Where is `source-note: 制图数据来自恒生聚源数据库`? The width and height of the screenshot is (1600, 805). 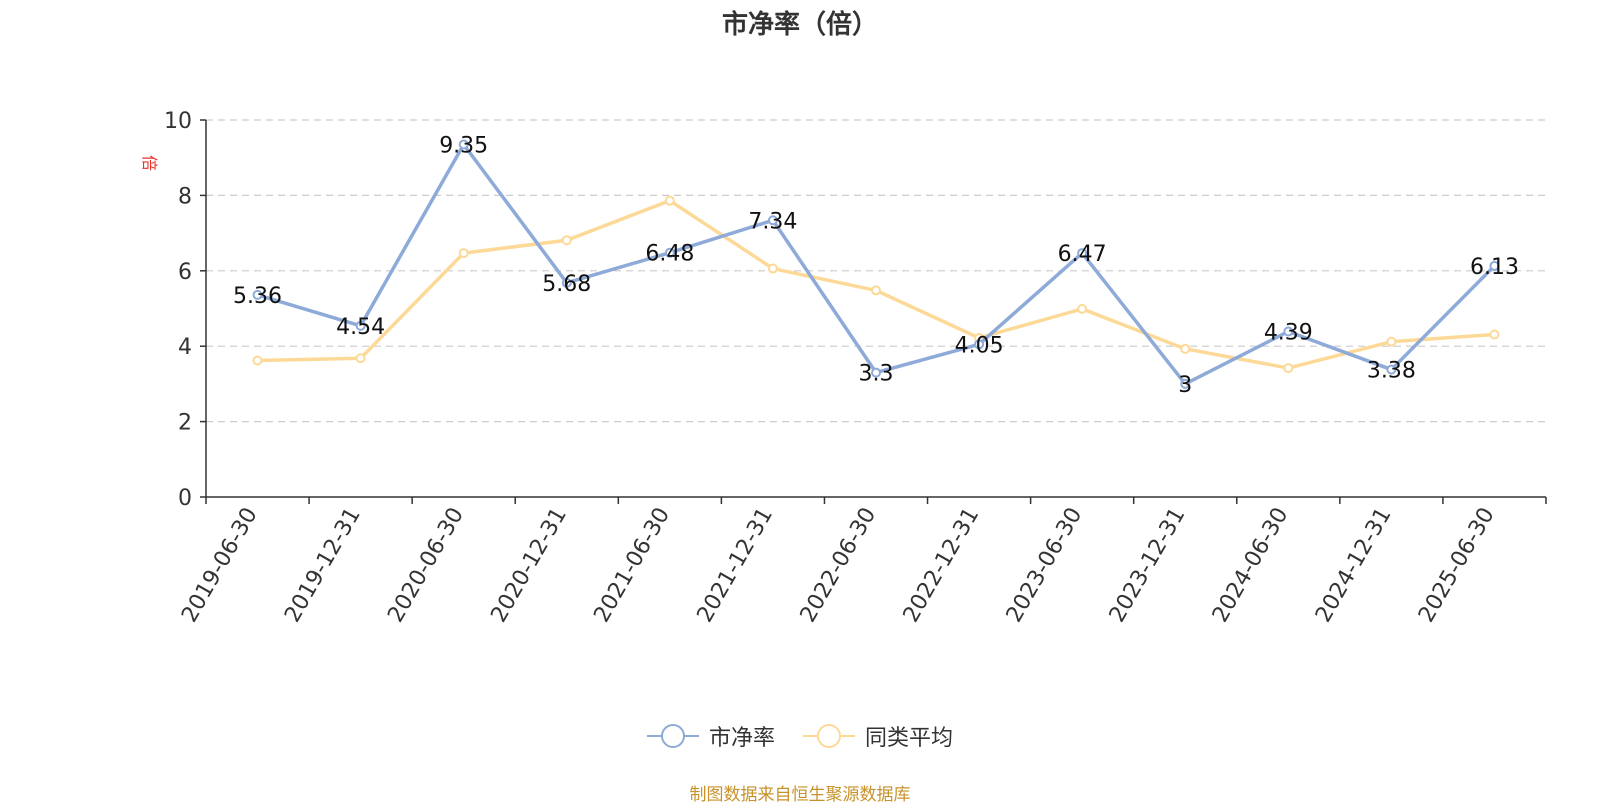 source-note: 制图数据来自恒生聚源数据库 is located at coordinates (800, 795).